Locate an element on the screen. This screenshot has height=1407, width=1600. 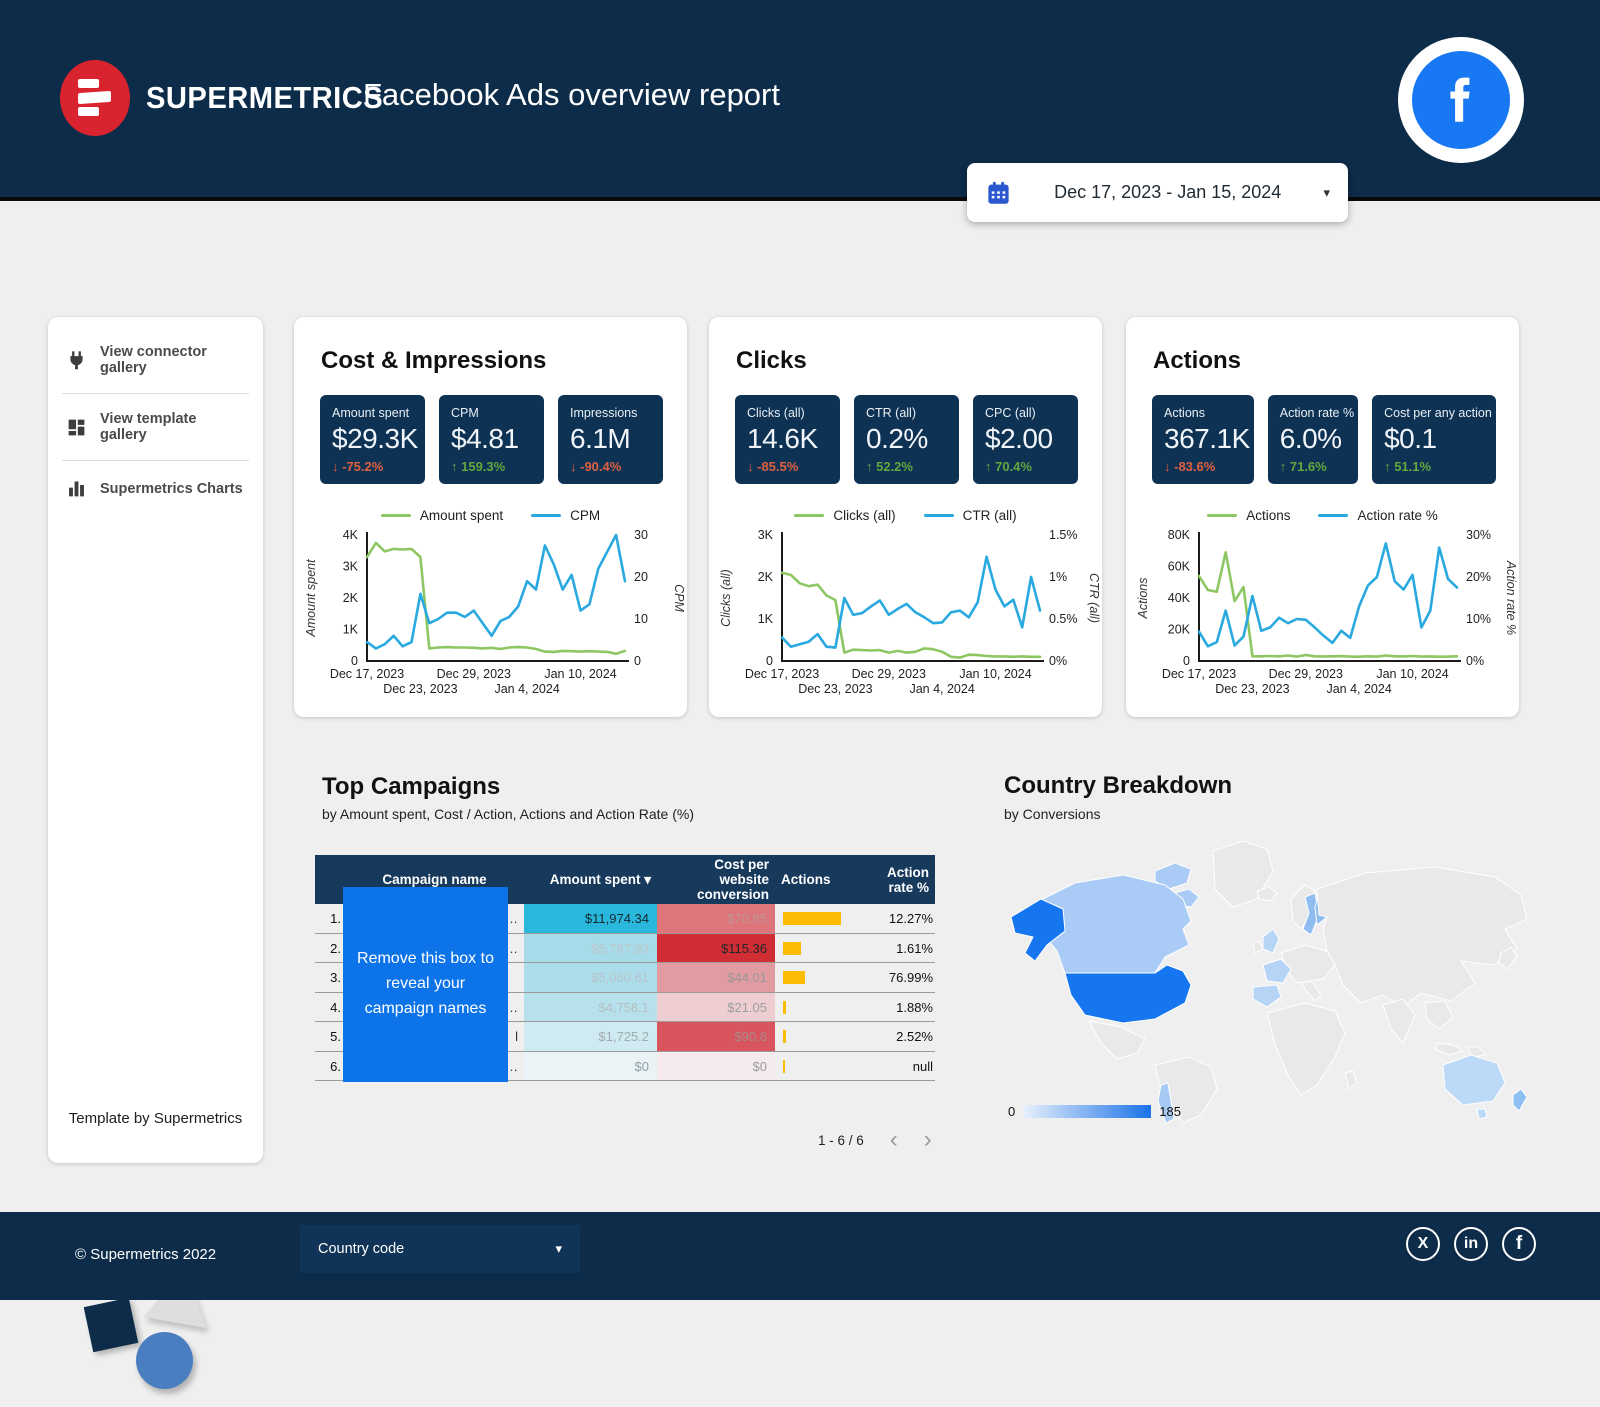
date-range-picker: Dec 17, 2023 - Jan 15, 2024 ▾ is located at coordinates (1157, 192).